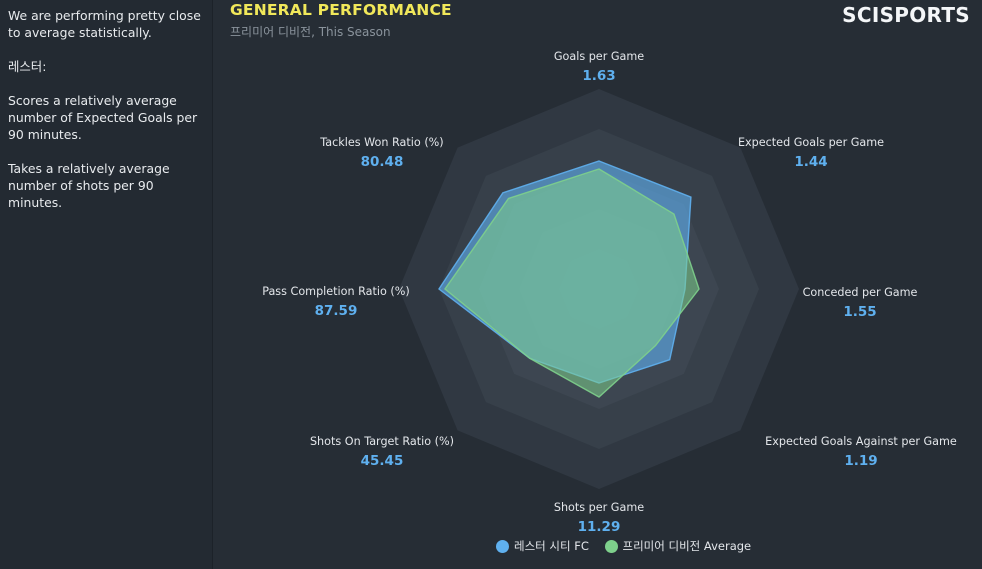  What do you see at coordinates (611, 546) in the screenshot?
I see `legend-average-marker-icon` at bounding box center [611, 546].